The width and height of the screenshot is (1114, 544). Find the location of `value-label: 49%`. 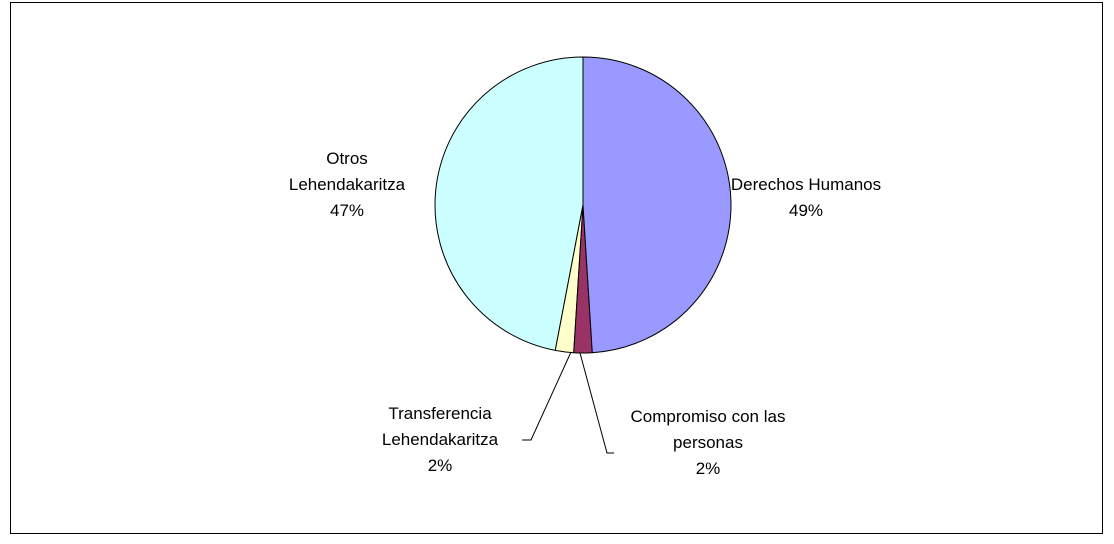

value-label: 49% is located at coordinates (806, 210).